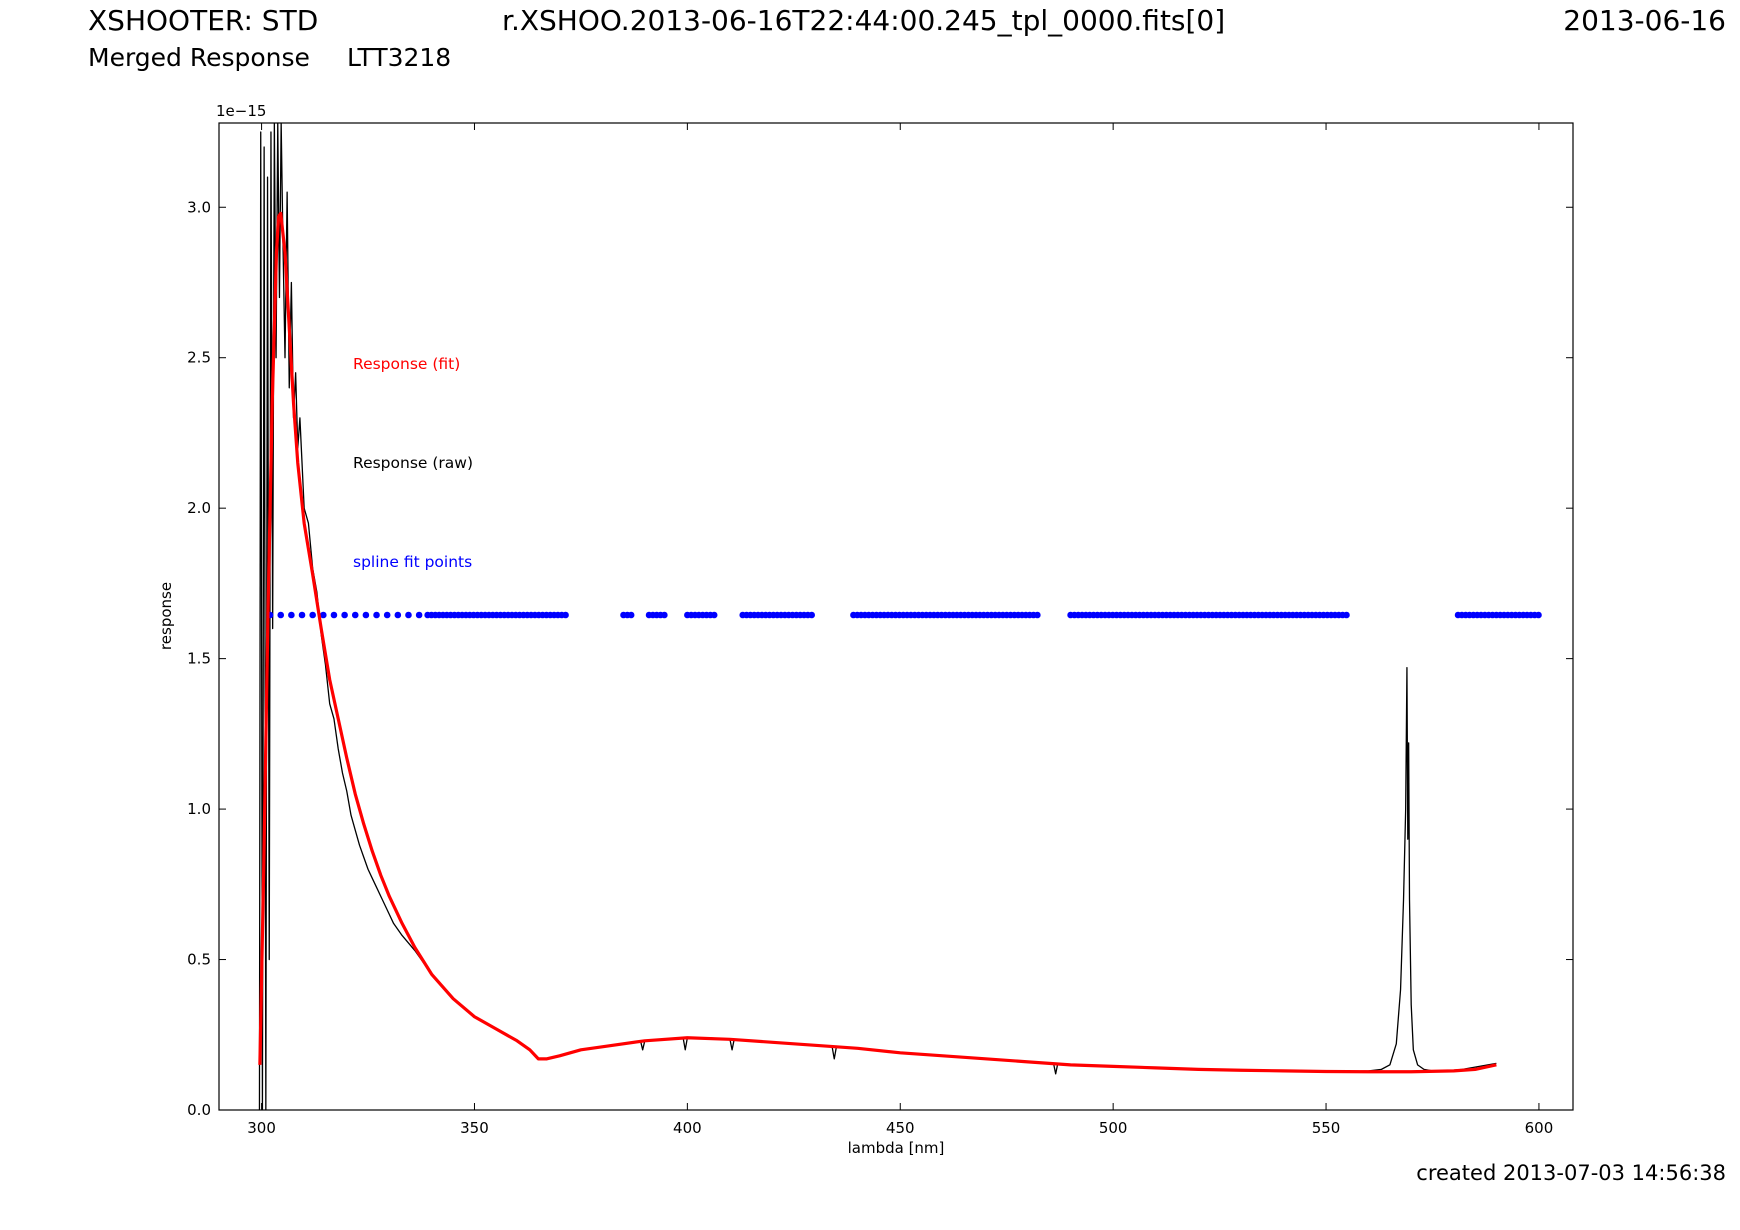 The height and width of the screenshot is (1230, 1740). I want to click on x-tick-label: 550, so click(1326, 1128).